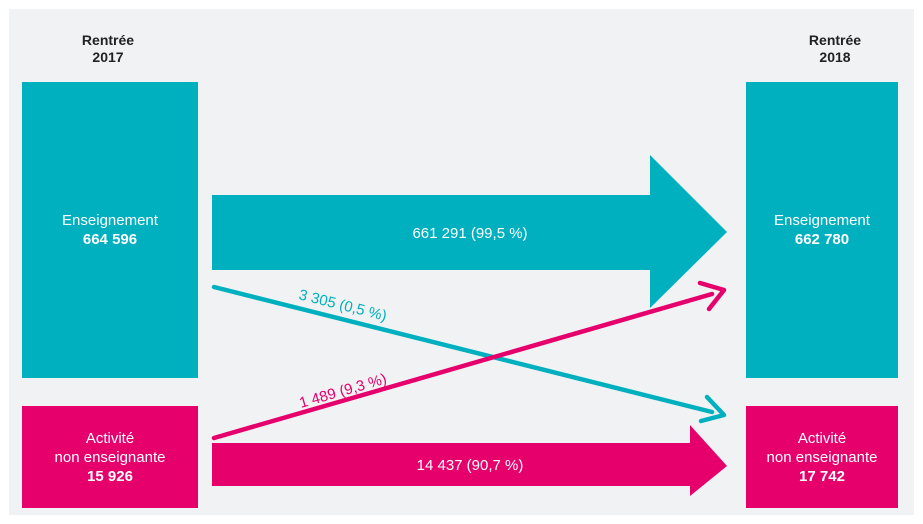 The width and height of the screenshot is (923, 524). Describe the element at coordinates (470, 465) in the screenshot. I see `flow-label-nonteaching-to-nonteaching: 14 437 (90,7 %)` at that location.